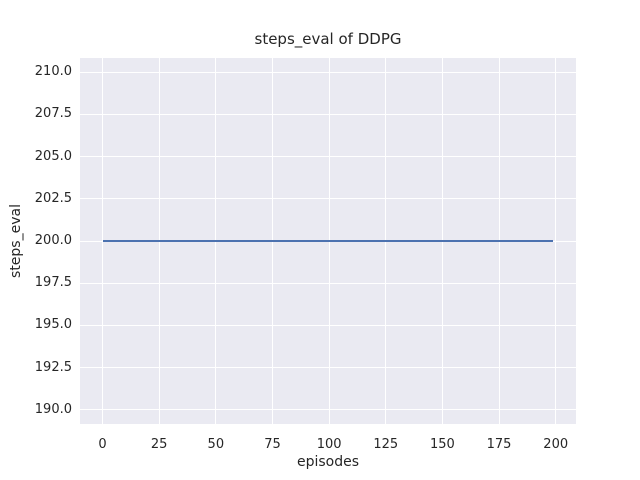 The height and width of the screenshot is (480, 640). What do you see at coordinates (556, 444) in the screenshot?
I see `x-tick-label: 200` at bounding box center [556, 444].